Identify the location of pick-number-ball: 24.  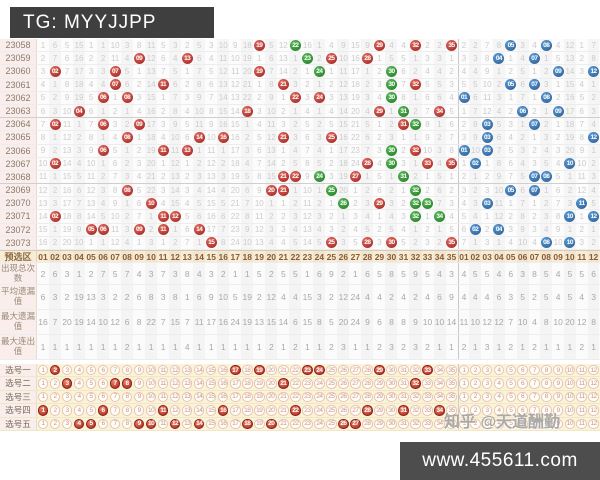
(319, 383).